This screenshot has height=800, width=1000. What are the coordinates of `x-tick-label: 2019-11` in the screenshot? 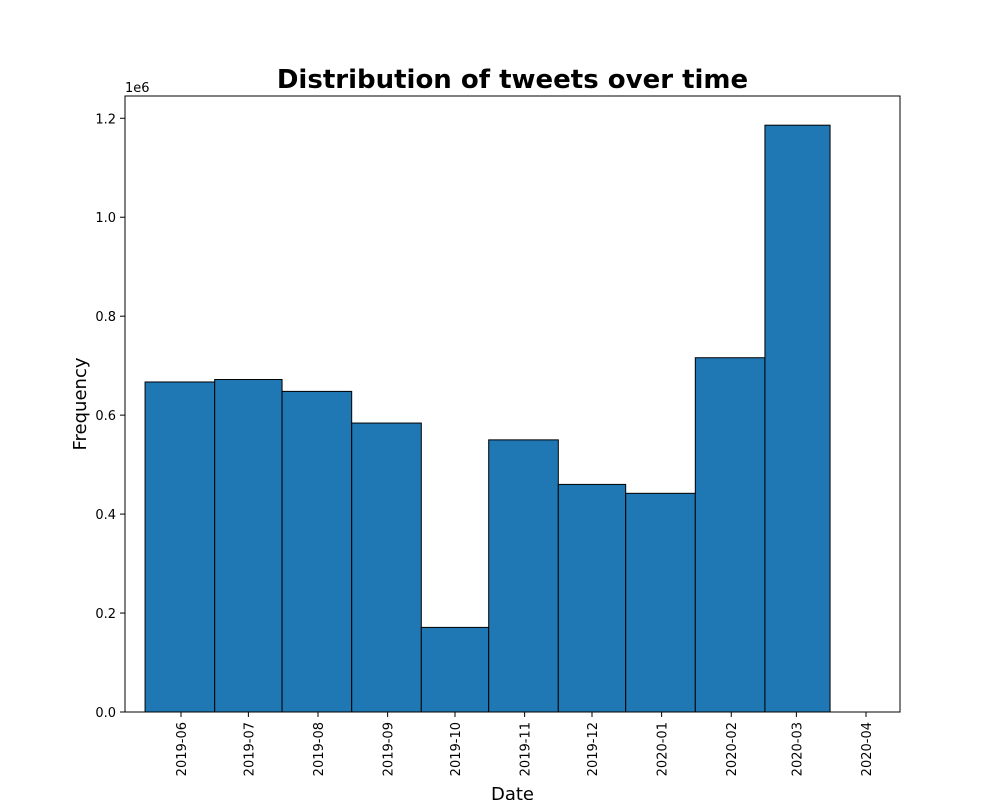 It's located at (526, 749).